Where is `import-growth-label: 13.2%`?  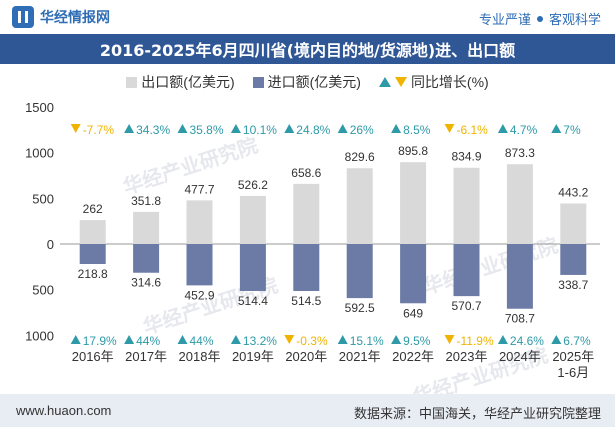 import-growth-label: 13.2% is located at coordinates (260, 341).